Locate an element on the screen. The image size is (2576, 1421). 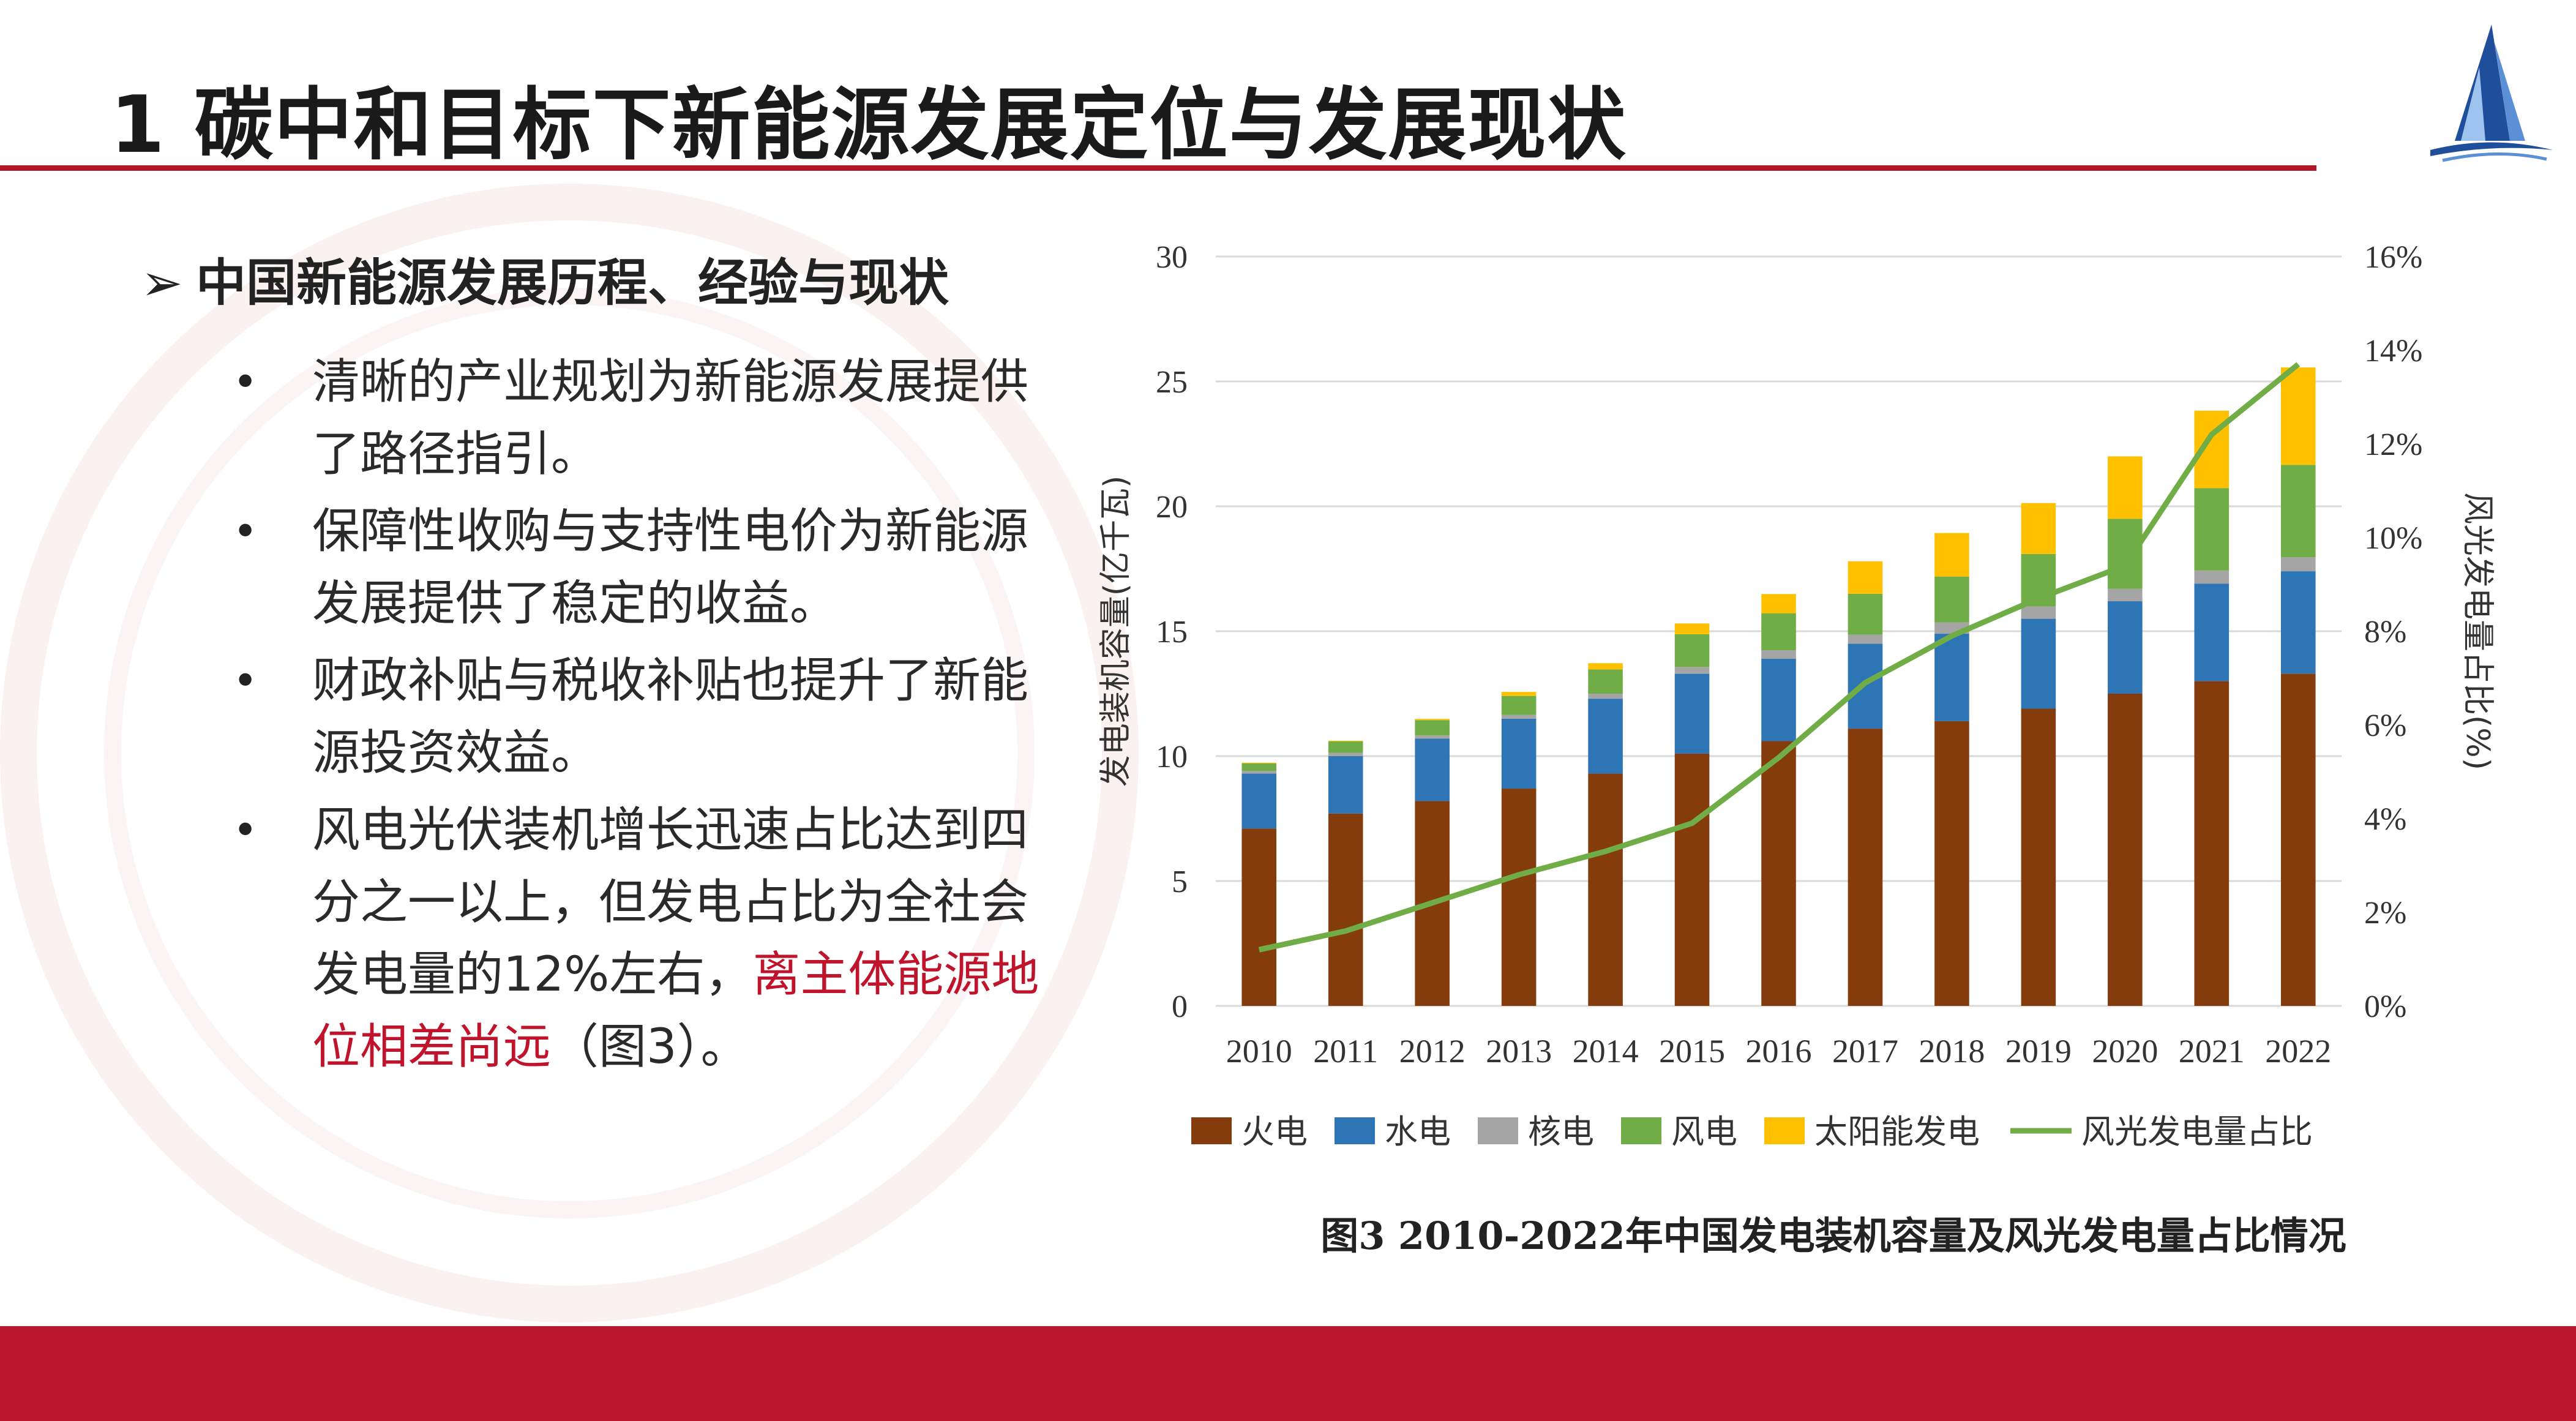
y-tick-label: 25 is located at coordinates (1172, 382).